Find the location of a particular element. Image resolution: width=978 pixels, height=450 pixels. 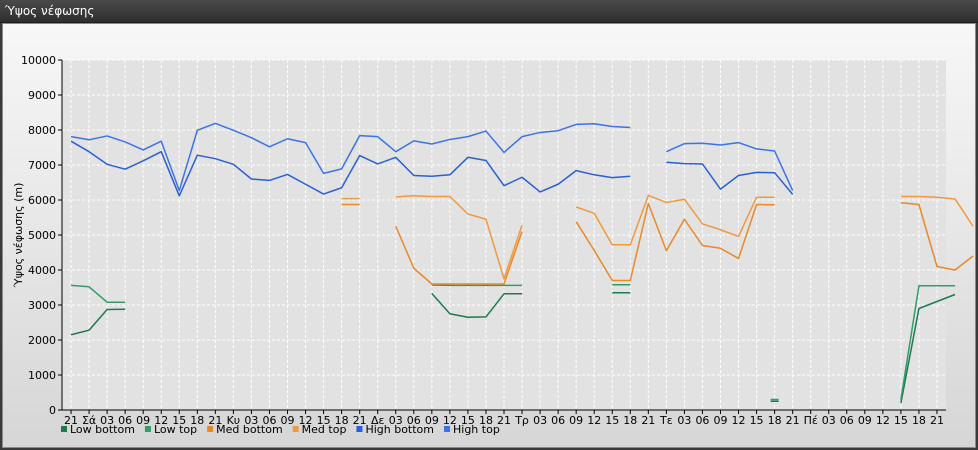

legend-entry: High bottom is located at coordinates (399, 429).